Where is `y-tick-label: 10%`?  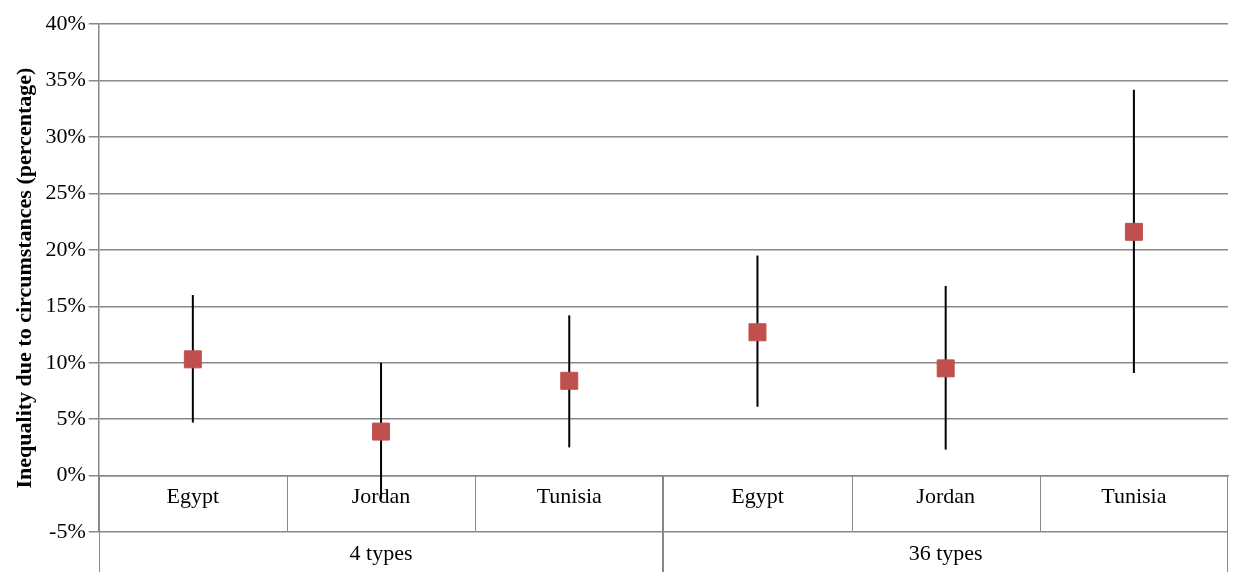
y-tick-label: 10% is located at coordinates (65, 361).